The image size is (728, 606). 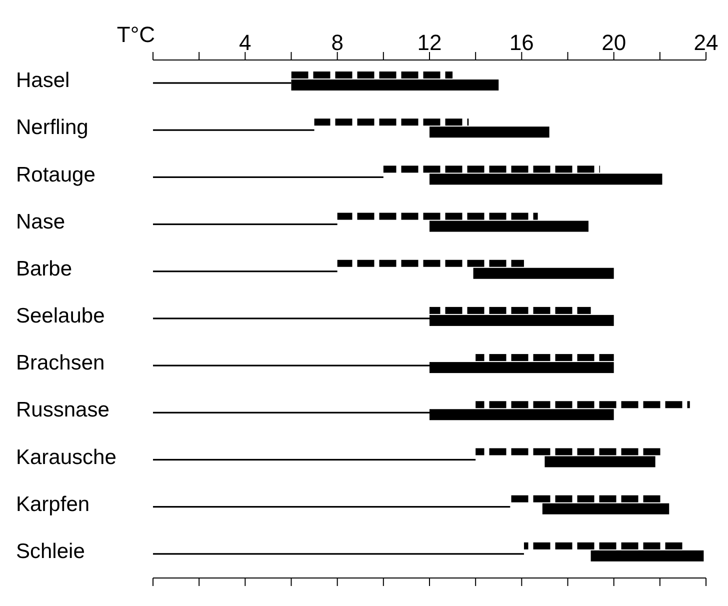 What do you see at coordinates (53, 504) in the screenshot?
I see `y-tick-label: Karpfen` at bounding box center [53, 504].